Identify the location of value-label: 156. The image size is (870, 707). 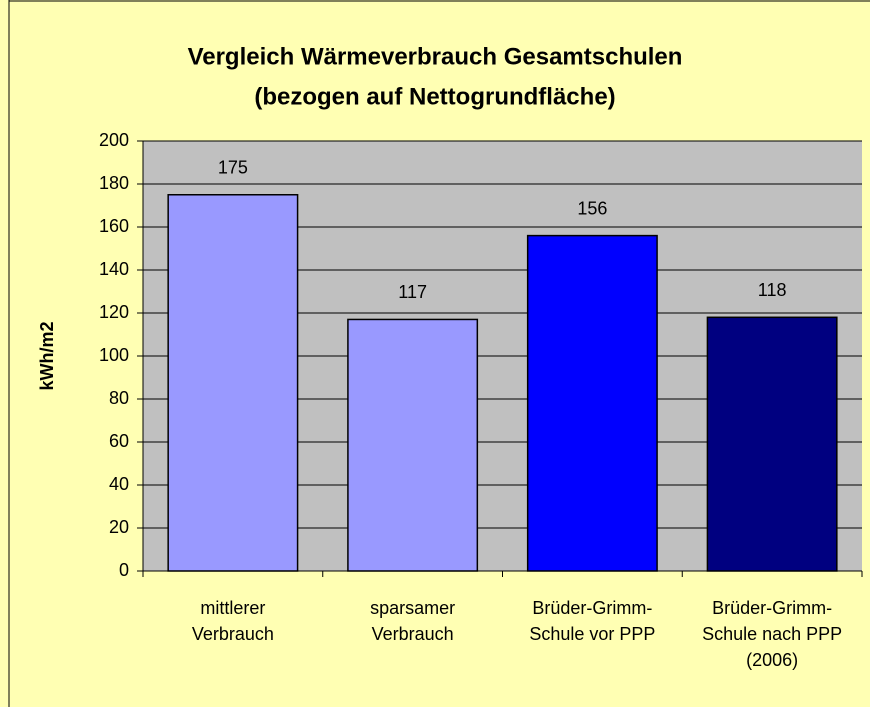
(592, 208).